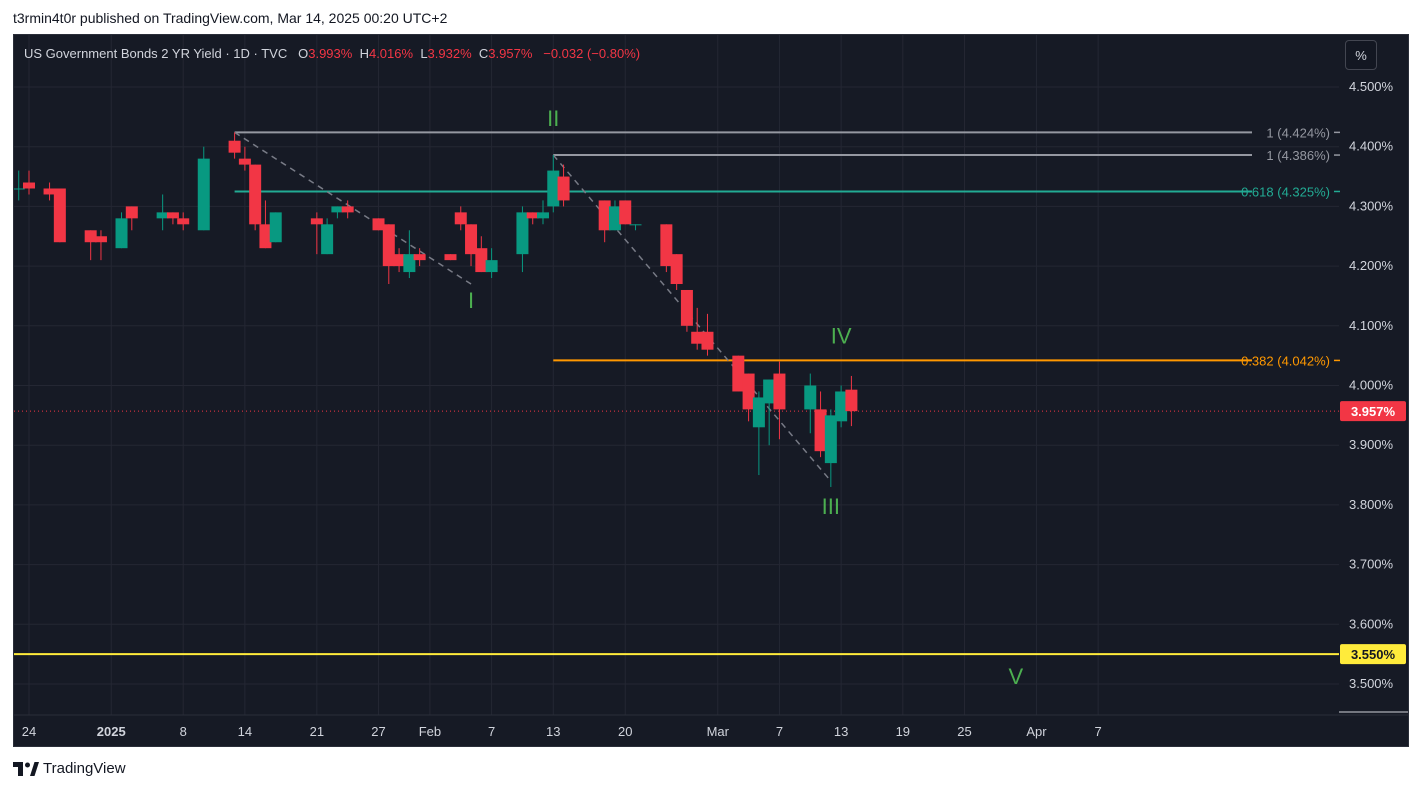  I want to click on tradingview-logo-icon, so click(26, 768).